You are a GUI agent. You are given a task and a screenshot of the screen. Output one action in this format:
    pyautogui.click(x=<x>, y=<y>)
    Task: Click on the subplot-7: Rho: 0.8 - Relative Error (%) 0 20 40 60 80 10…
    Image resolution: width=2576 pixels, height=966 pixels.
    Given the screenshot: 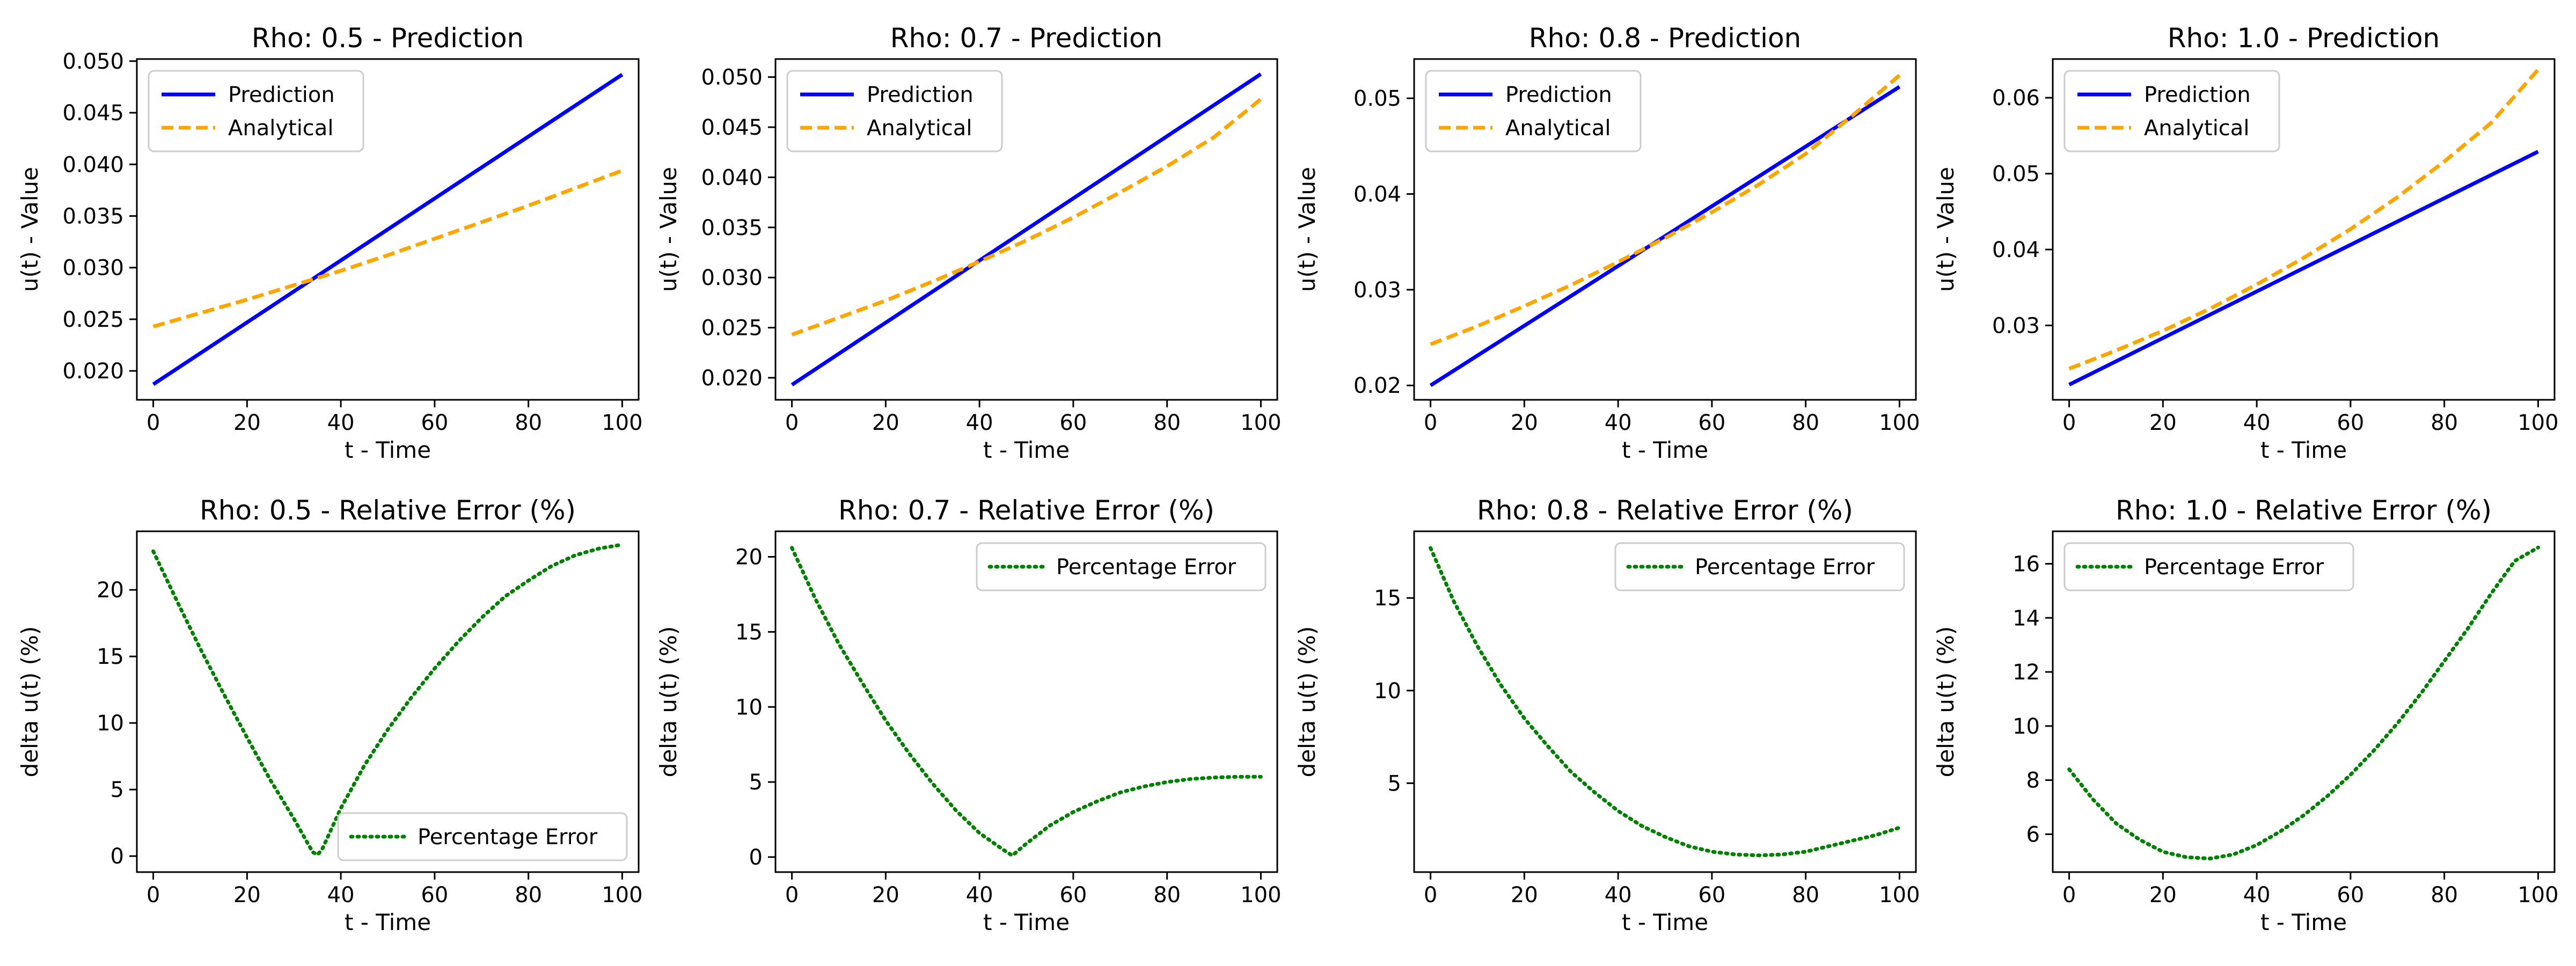 What is the action you would take?
    pyautogui.click(x=1607, y=715)
    